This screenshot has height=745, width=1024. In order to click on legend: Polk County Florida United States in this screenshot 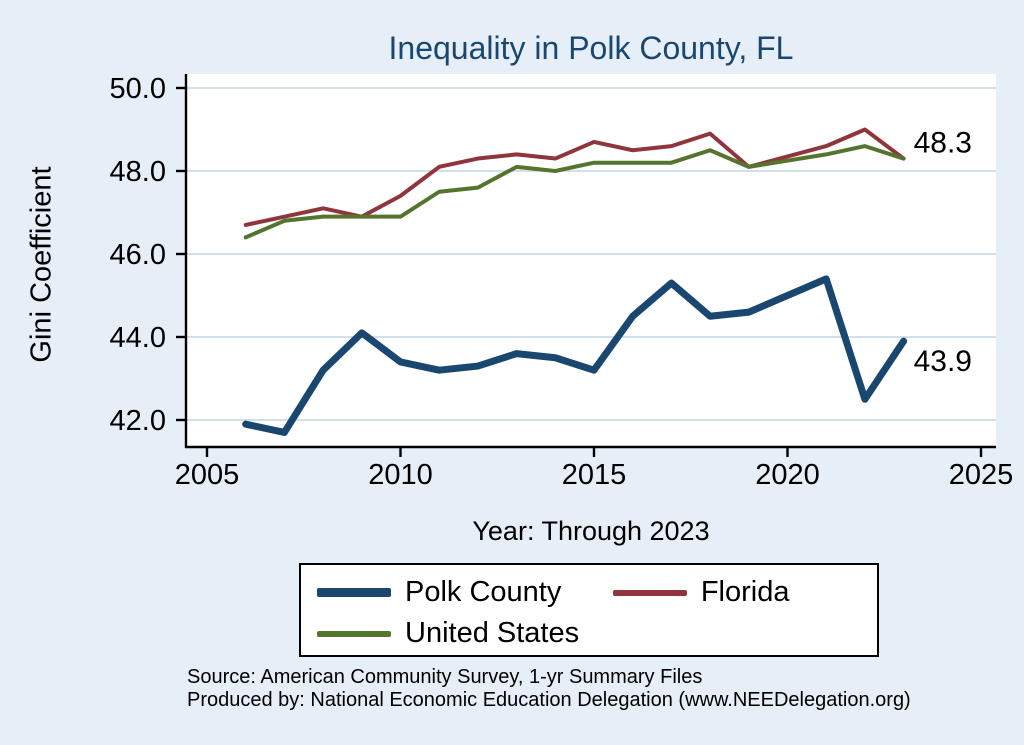, I will do `click(589, 610)`.